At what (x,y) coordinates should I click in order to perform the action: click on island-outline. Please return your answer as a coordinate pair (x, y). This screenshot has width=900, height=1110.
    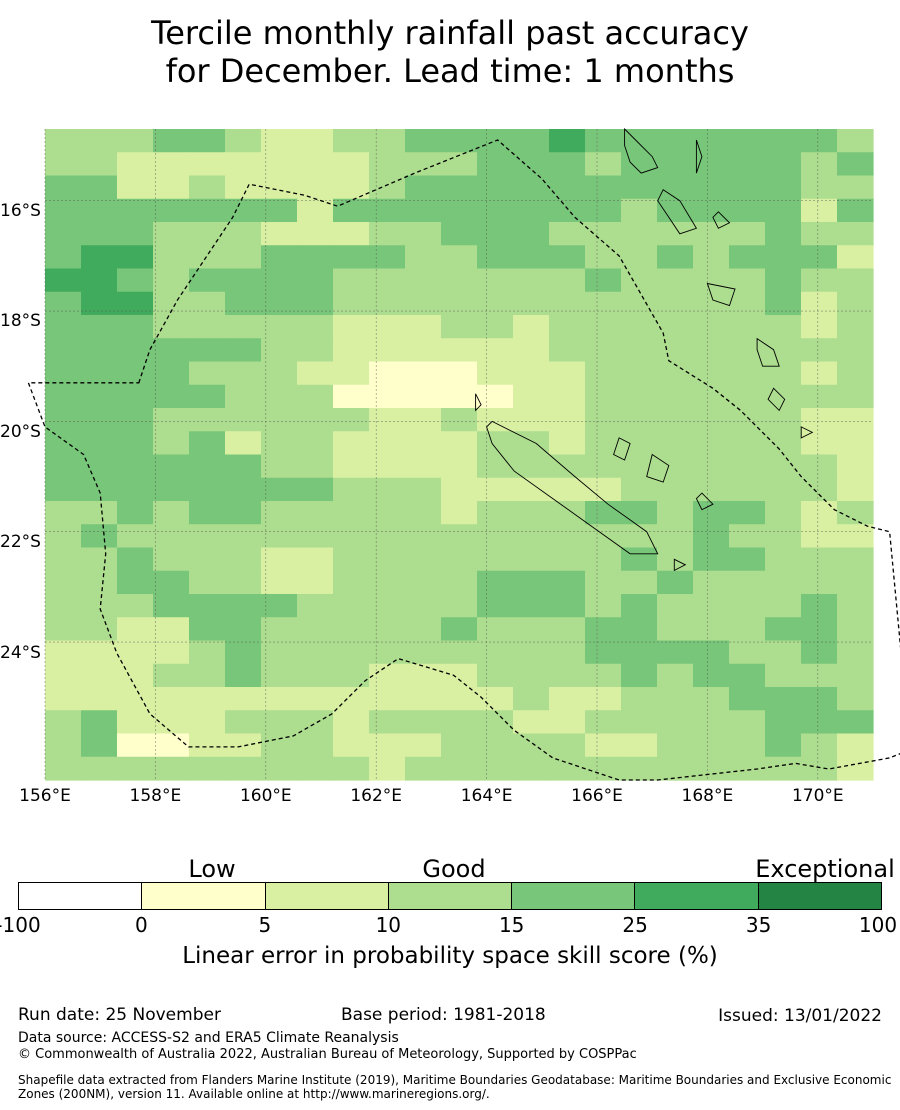
    Looking at the image, I should click on (680, 565).